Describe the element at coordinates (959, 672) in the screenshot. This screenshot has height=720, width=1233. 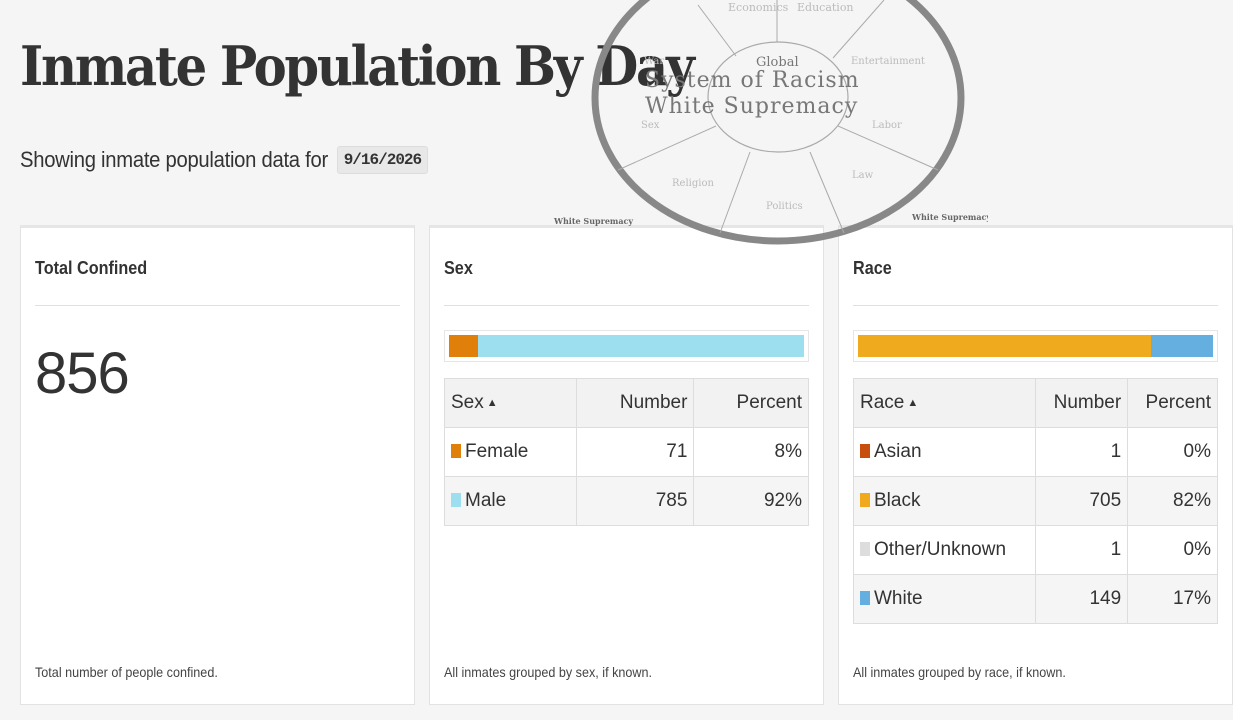
I see `race-footnote: All inmates grouped by race, if known.` at that location.